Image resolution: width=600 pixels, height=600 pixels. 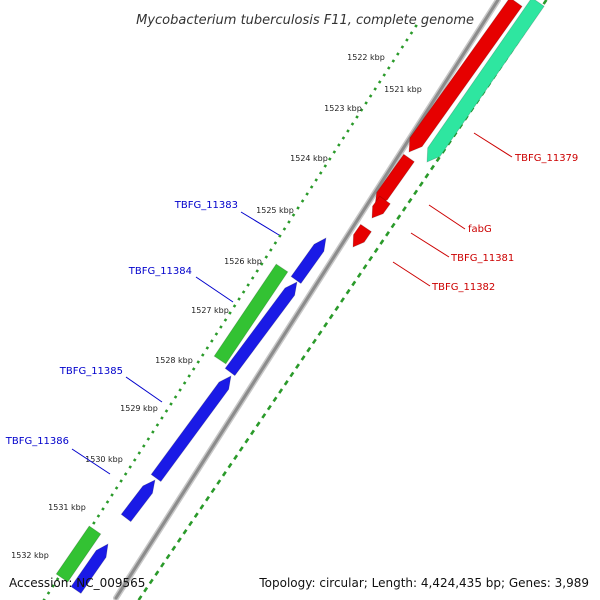 I want to click on accession-text: Accession: NC_009565, so click(x=77, y=583).